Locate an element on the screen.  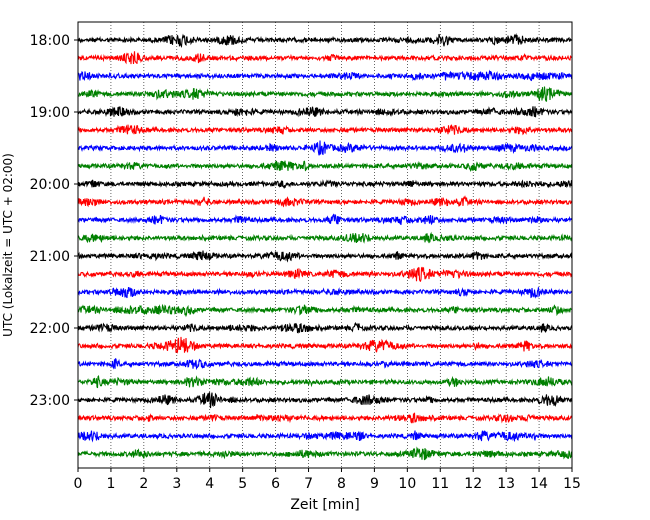
x-tick-label: 11 is located at coordinates (440, 484).